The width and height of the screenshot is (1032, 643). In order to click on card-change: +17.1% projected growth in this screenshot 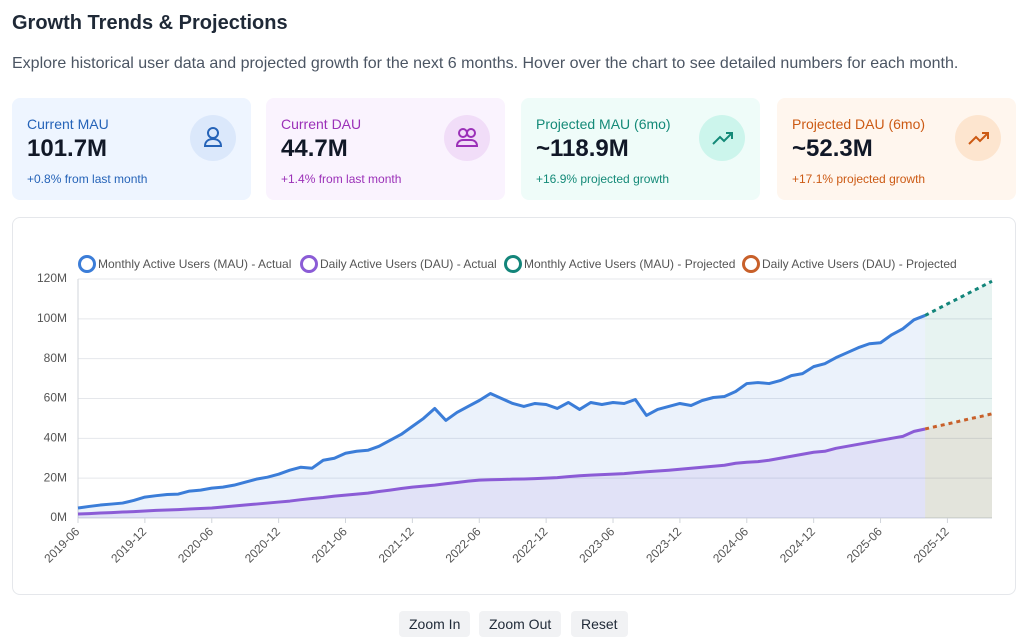, I will do `click(859, 179)`.